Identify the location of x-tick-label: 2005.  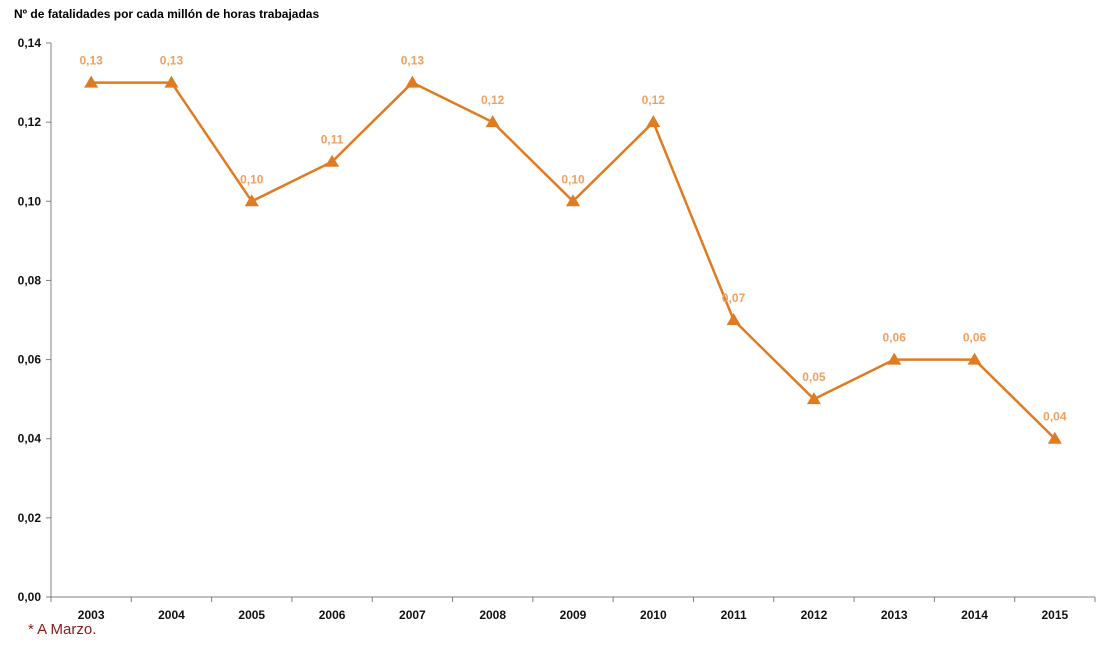
(251, 615).